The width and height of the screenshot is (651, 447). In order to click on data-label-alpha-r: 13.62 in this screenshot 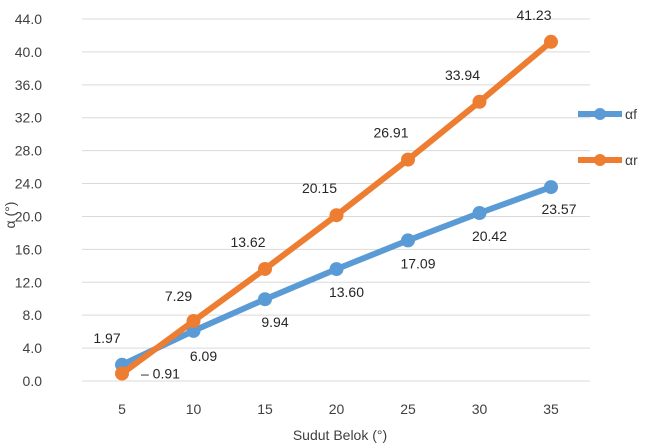, I will do `click(247, 242)`.